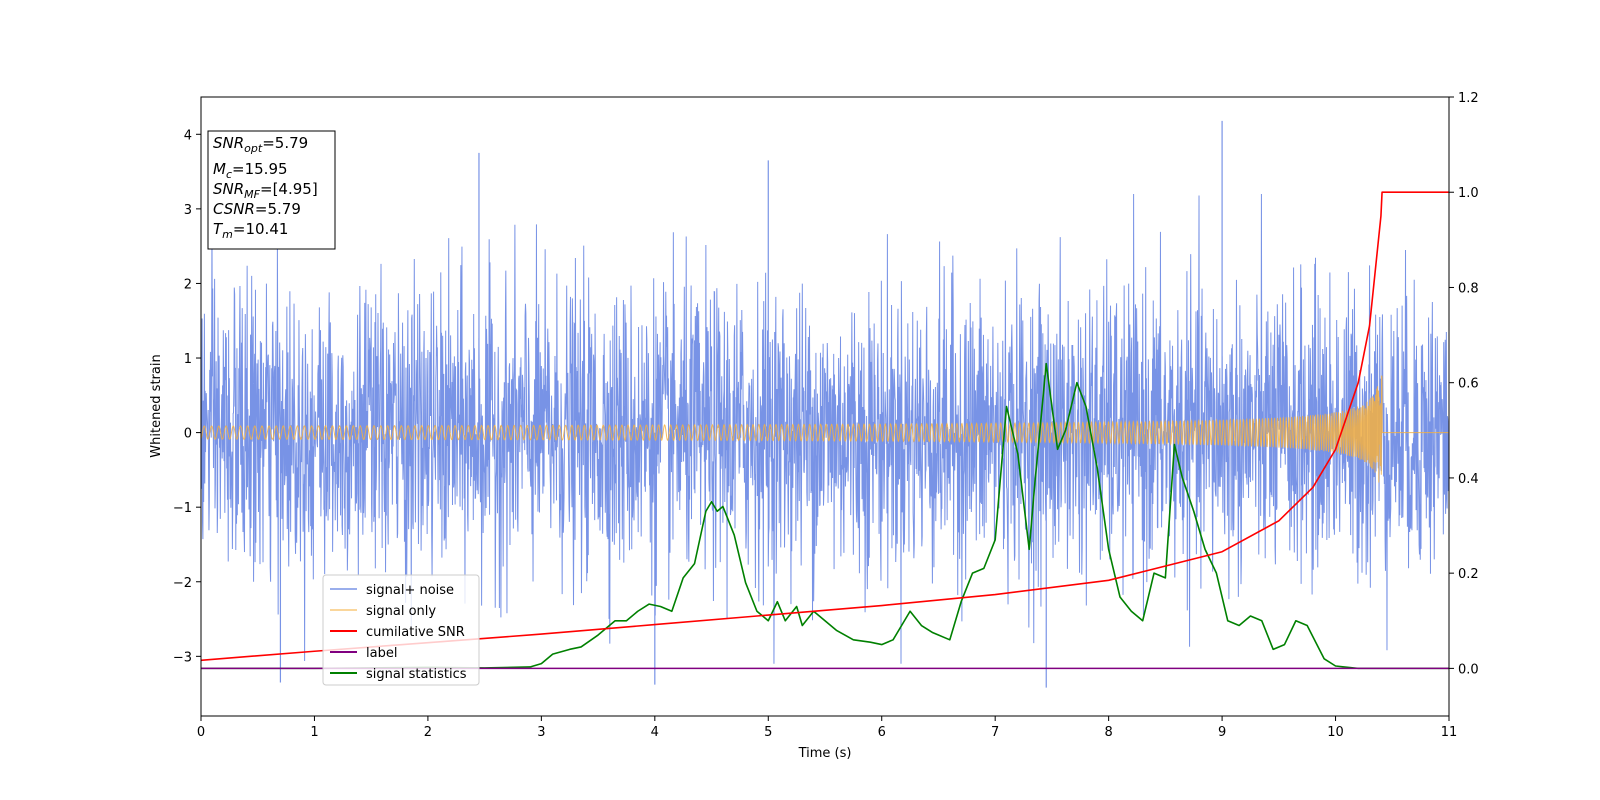 This screenshot has width=1600, height=800. What do you see at coordinates (1468, 479) in the screenshot?
I see `y2-tick-label: 0.4` at bounding box center [1468, 479].